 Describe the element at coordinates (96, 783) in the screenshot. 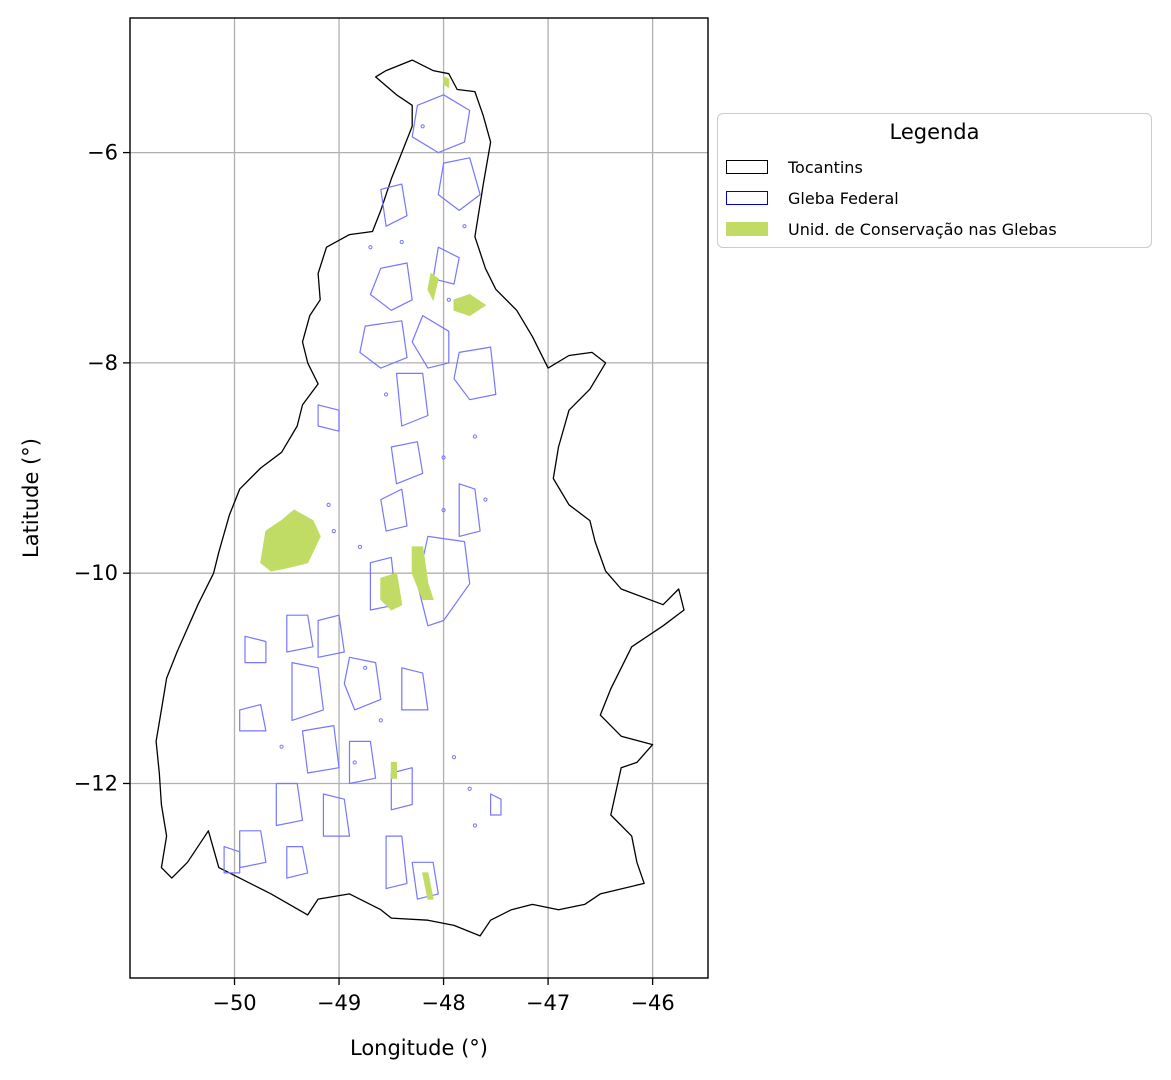

I see `y-tick-label-3: −12` at that location.